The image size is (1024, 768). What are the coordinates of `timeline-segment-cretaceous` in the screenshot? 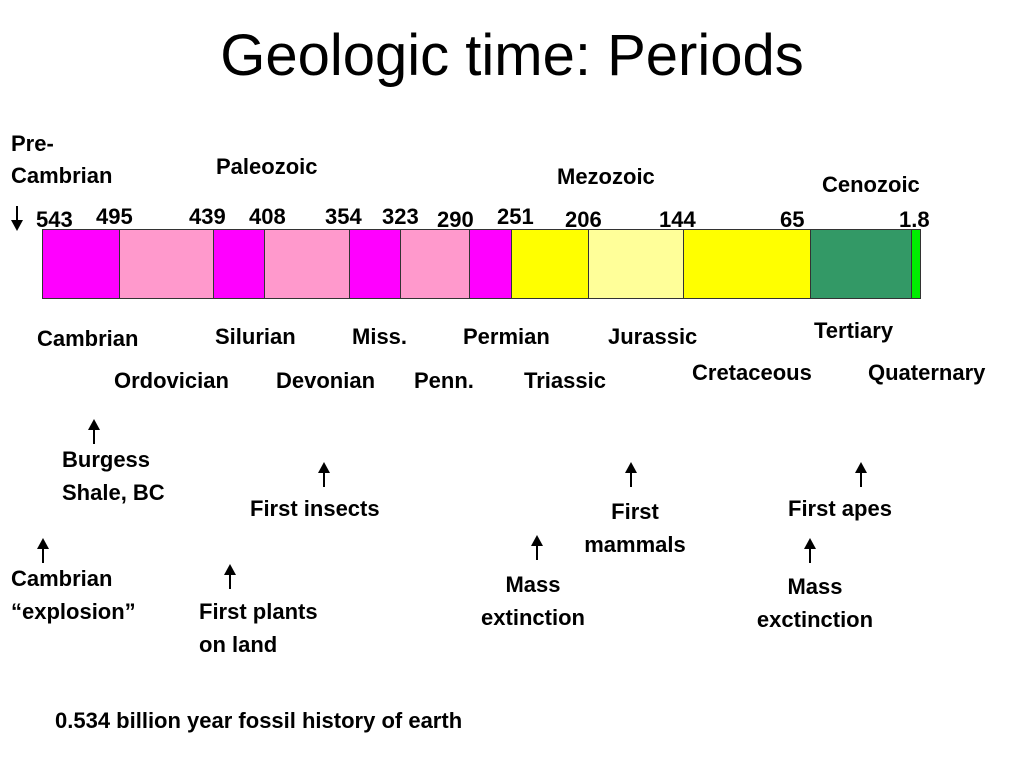 It's located at (747, 264).